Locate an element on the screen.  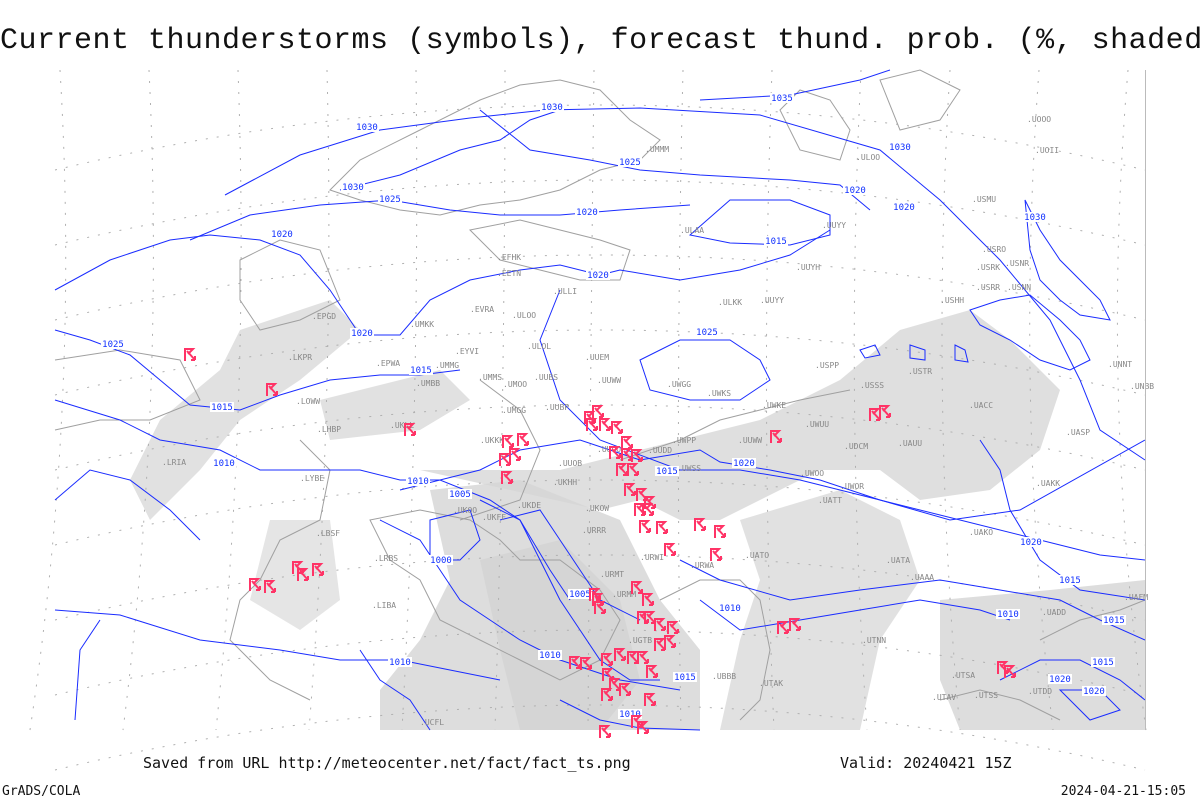
station-label: .UUWW is located at coordinates (750, 440).